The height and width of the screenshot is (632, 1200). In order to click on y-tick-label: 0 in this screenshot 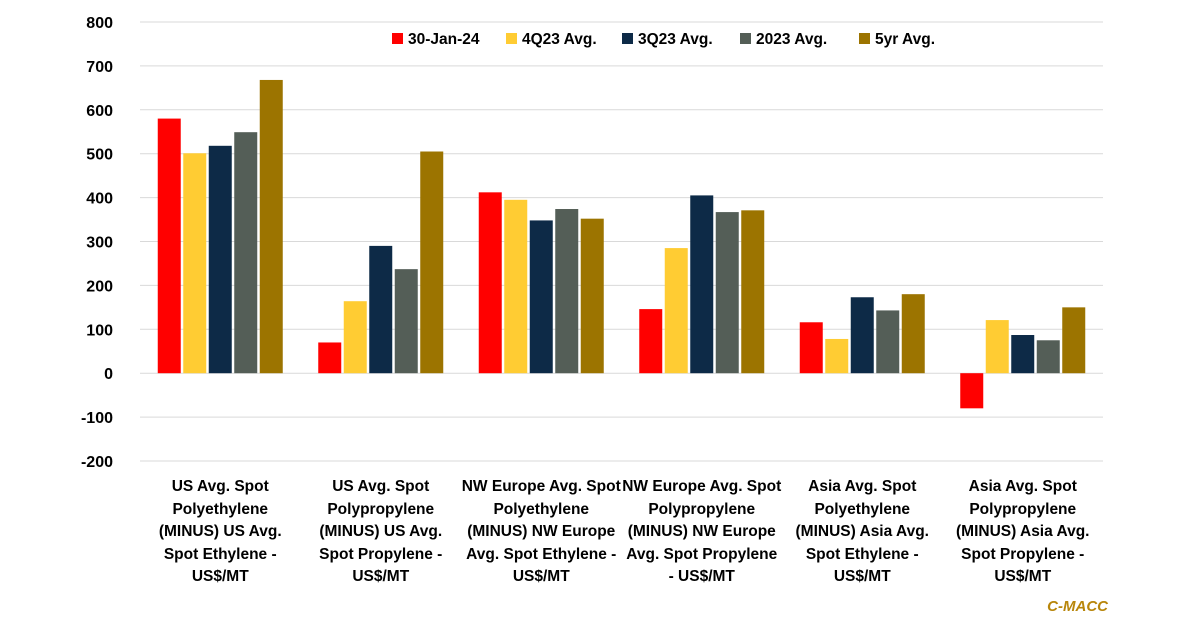, I will do `click(108, 374)`.